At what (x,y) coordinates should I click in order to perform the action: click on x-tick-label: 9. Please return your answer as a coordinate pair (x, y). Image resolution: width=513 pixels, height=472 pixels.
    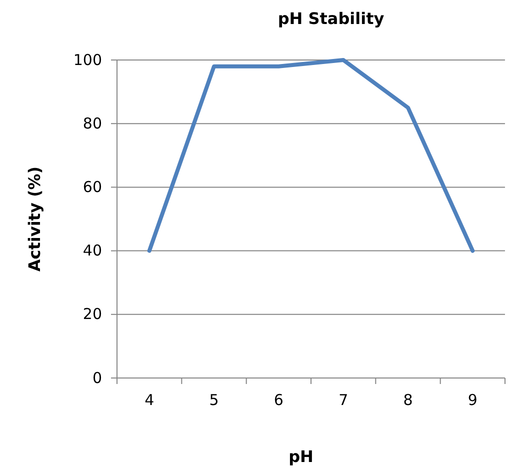
    Looking at the image, I should click on (473, 400).